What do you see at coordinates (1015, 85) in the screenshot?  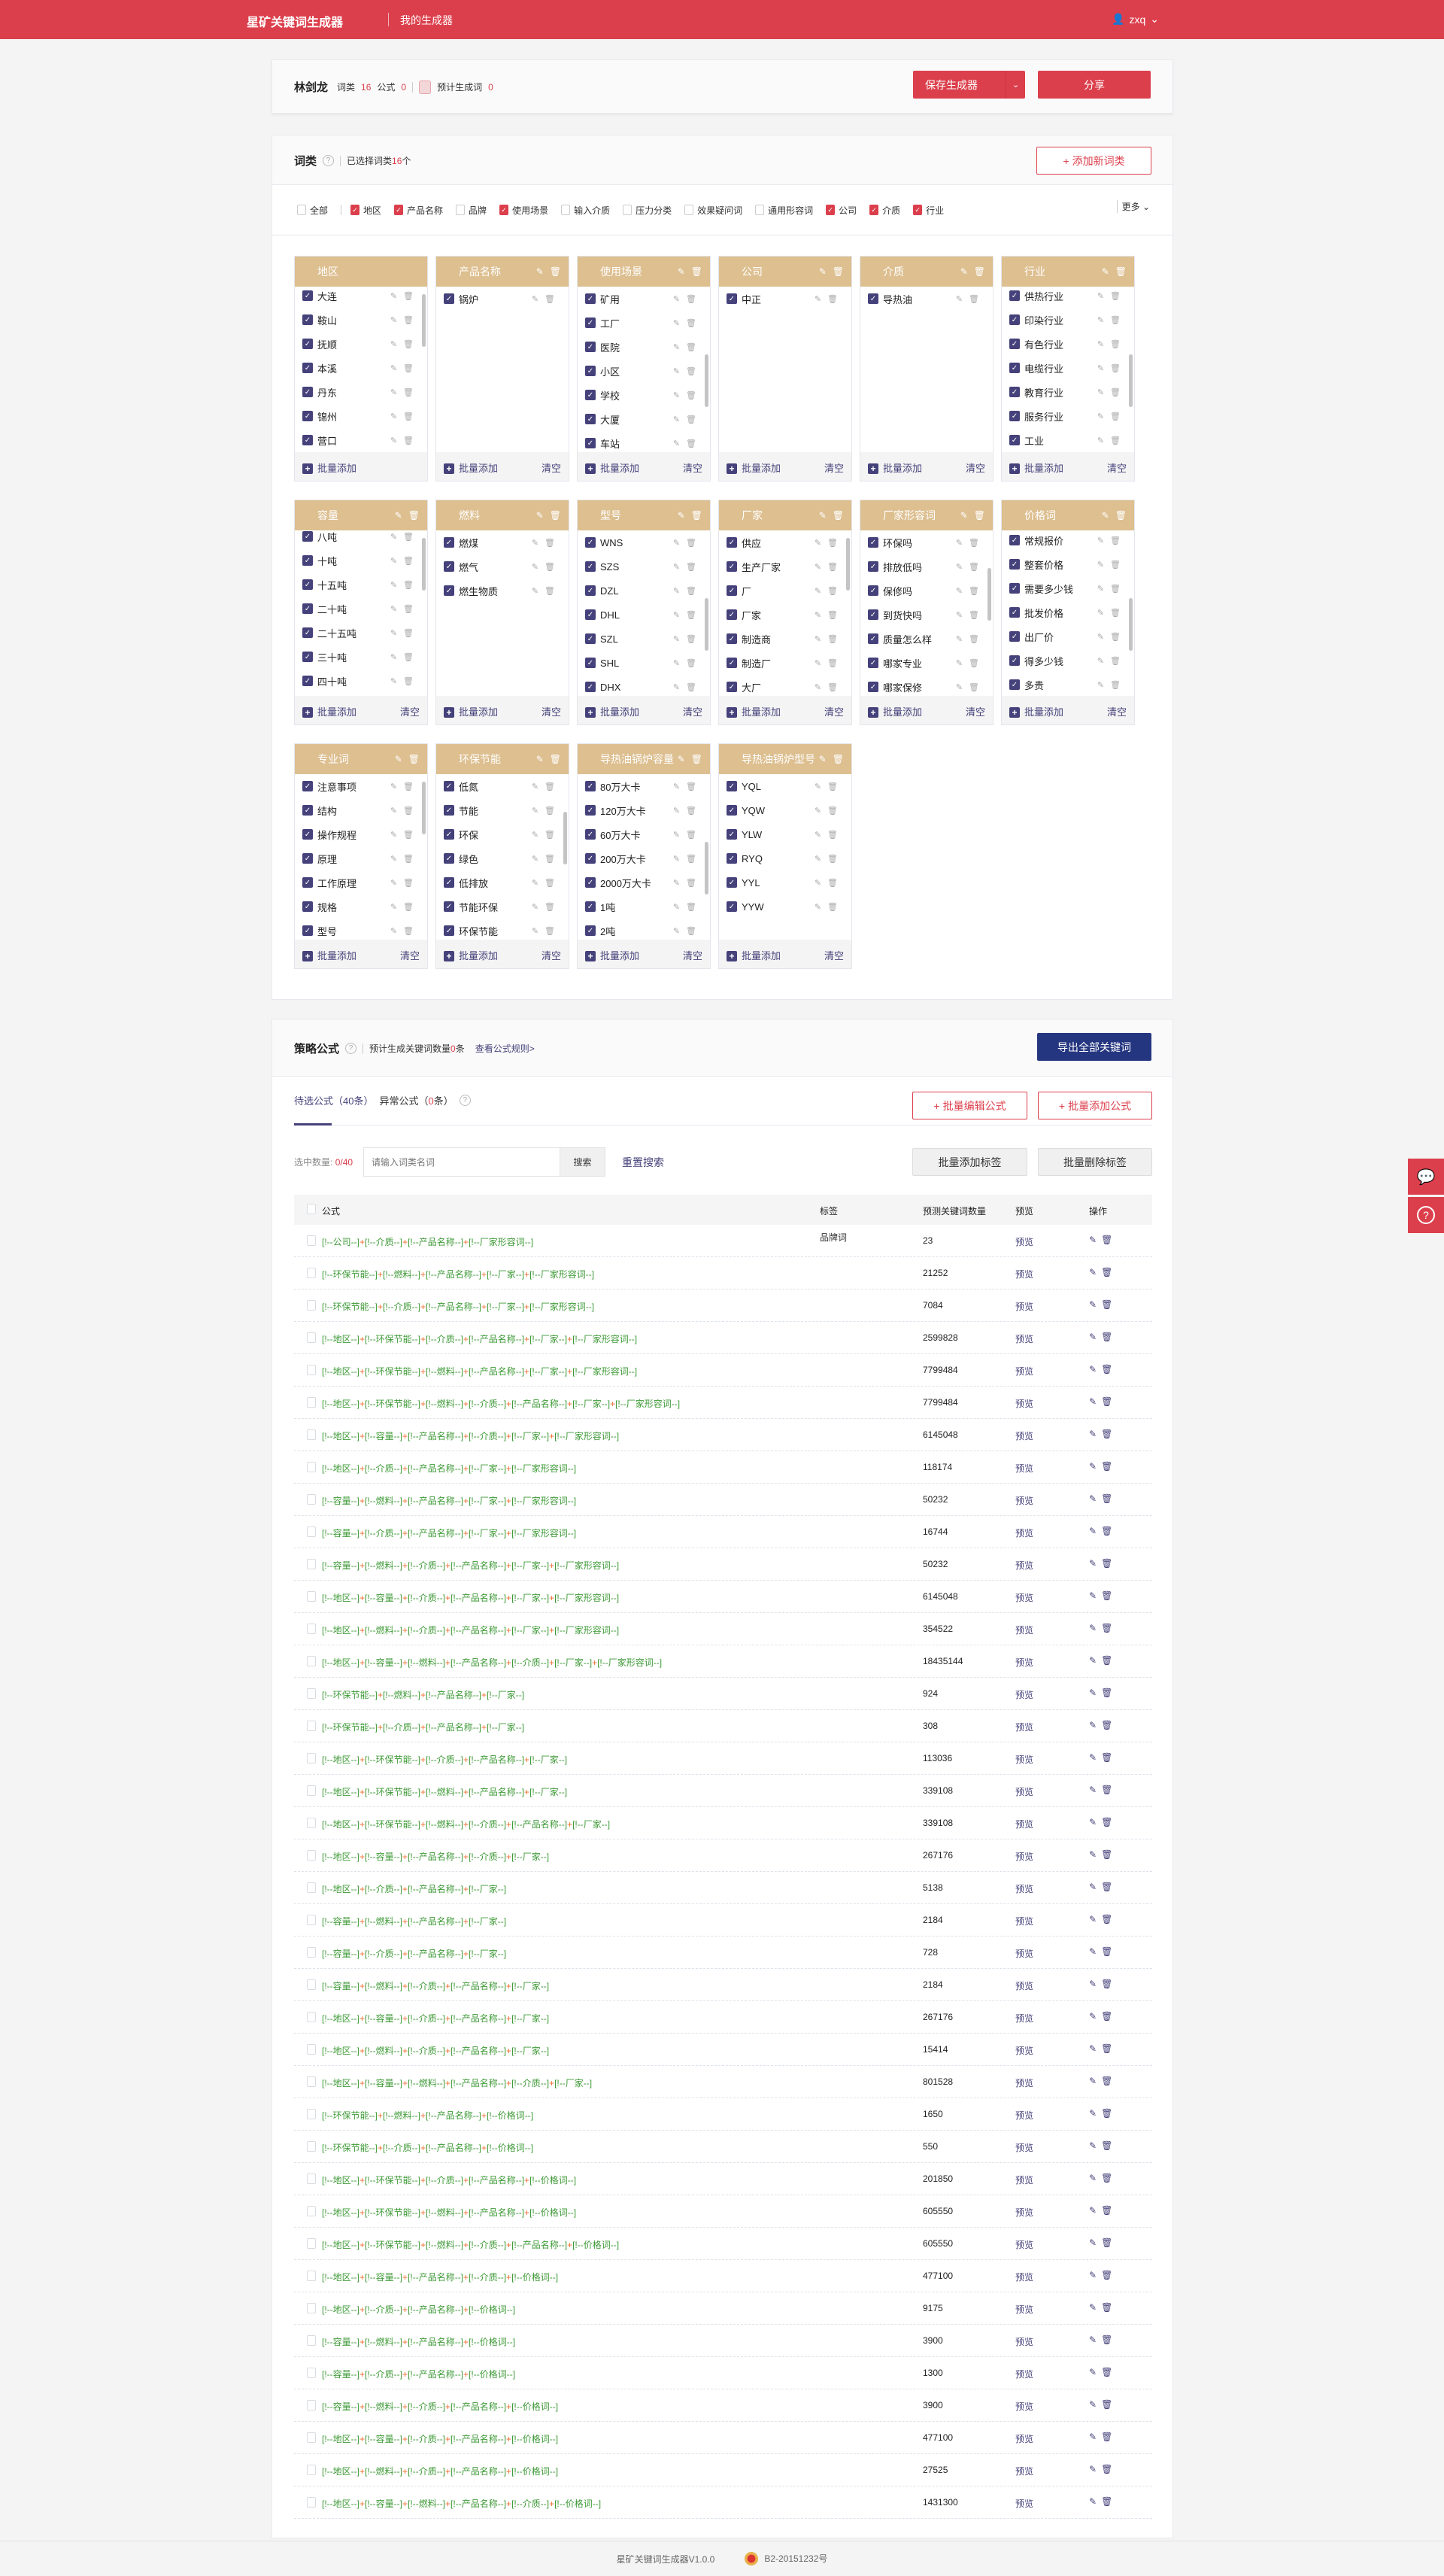 I see `save-dropdown-chevron-icon: ⌄` at bounding box center [1015, 85].